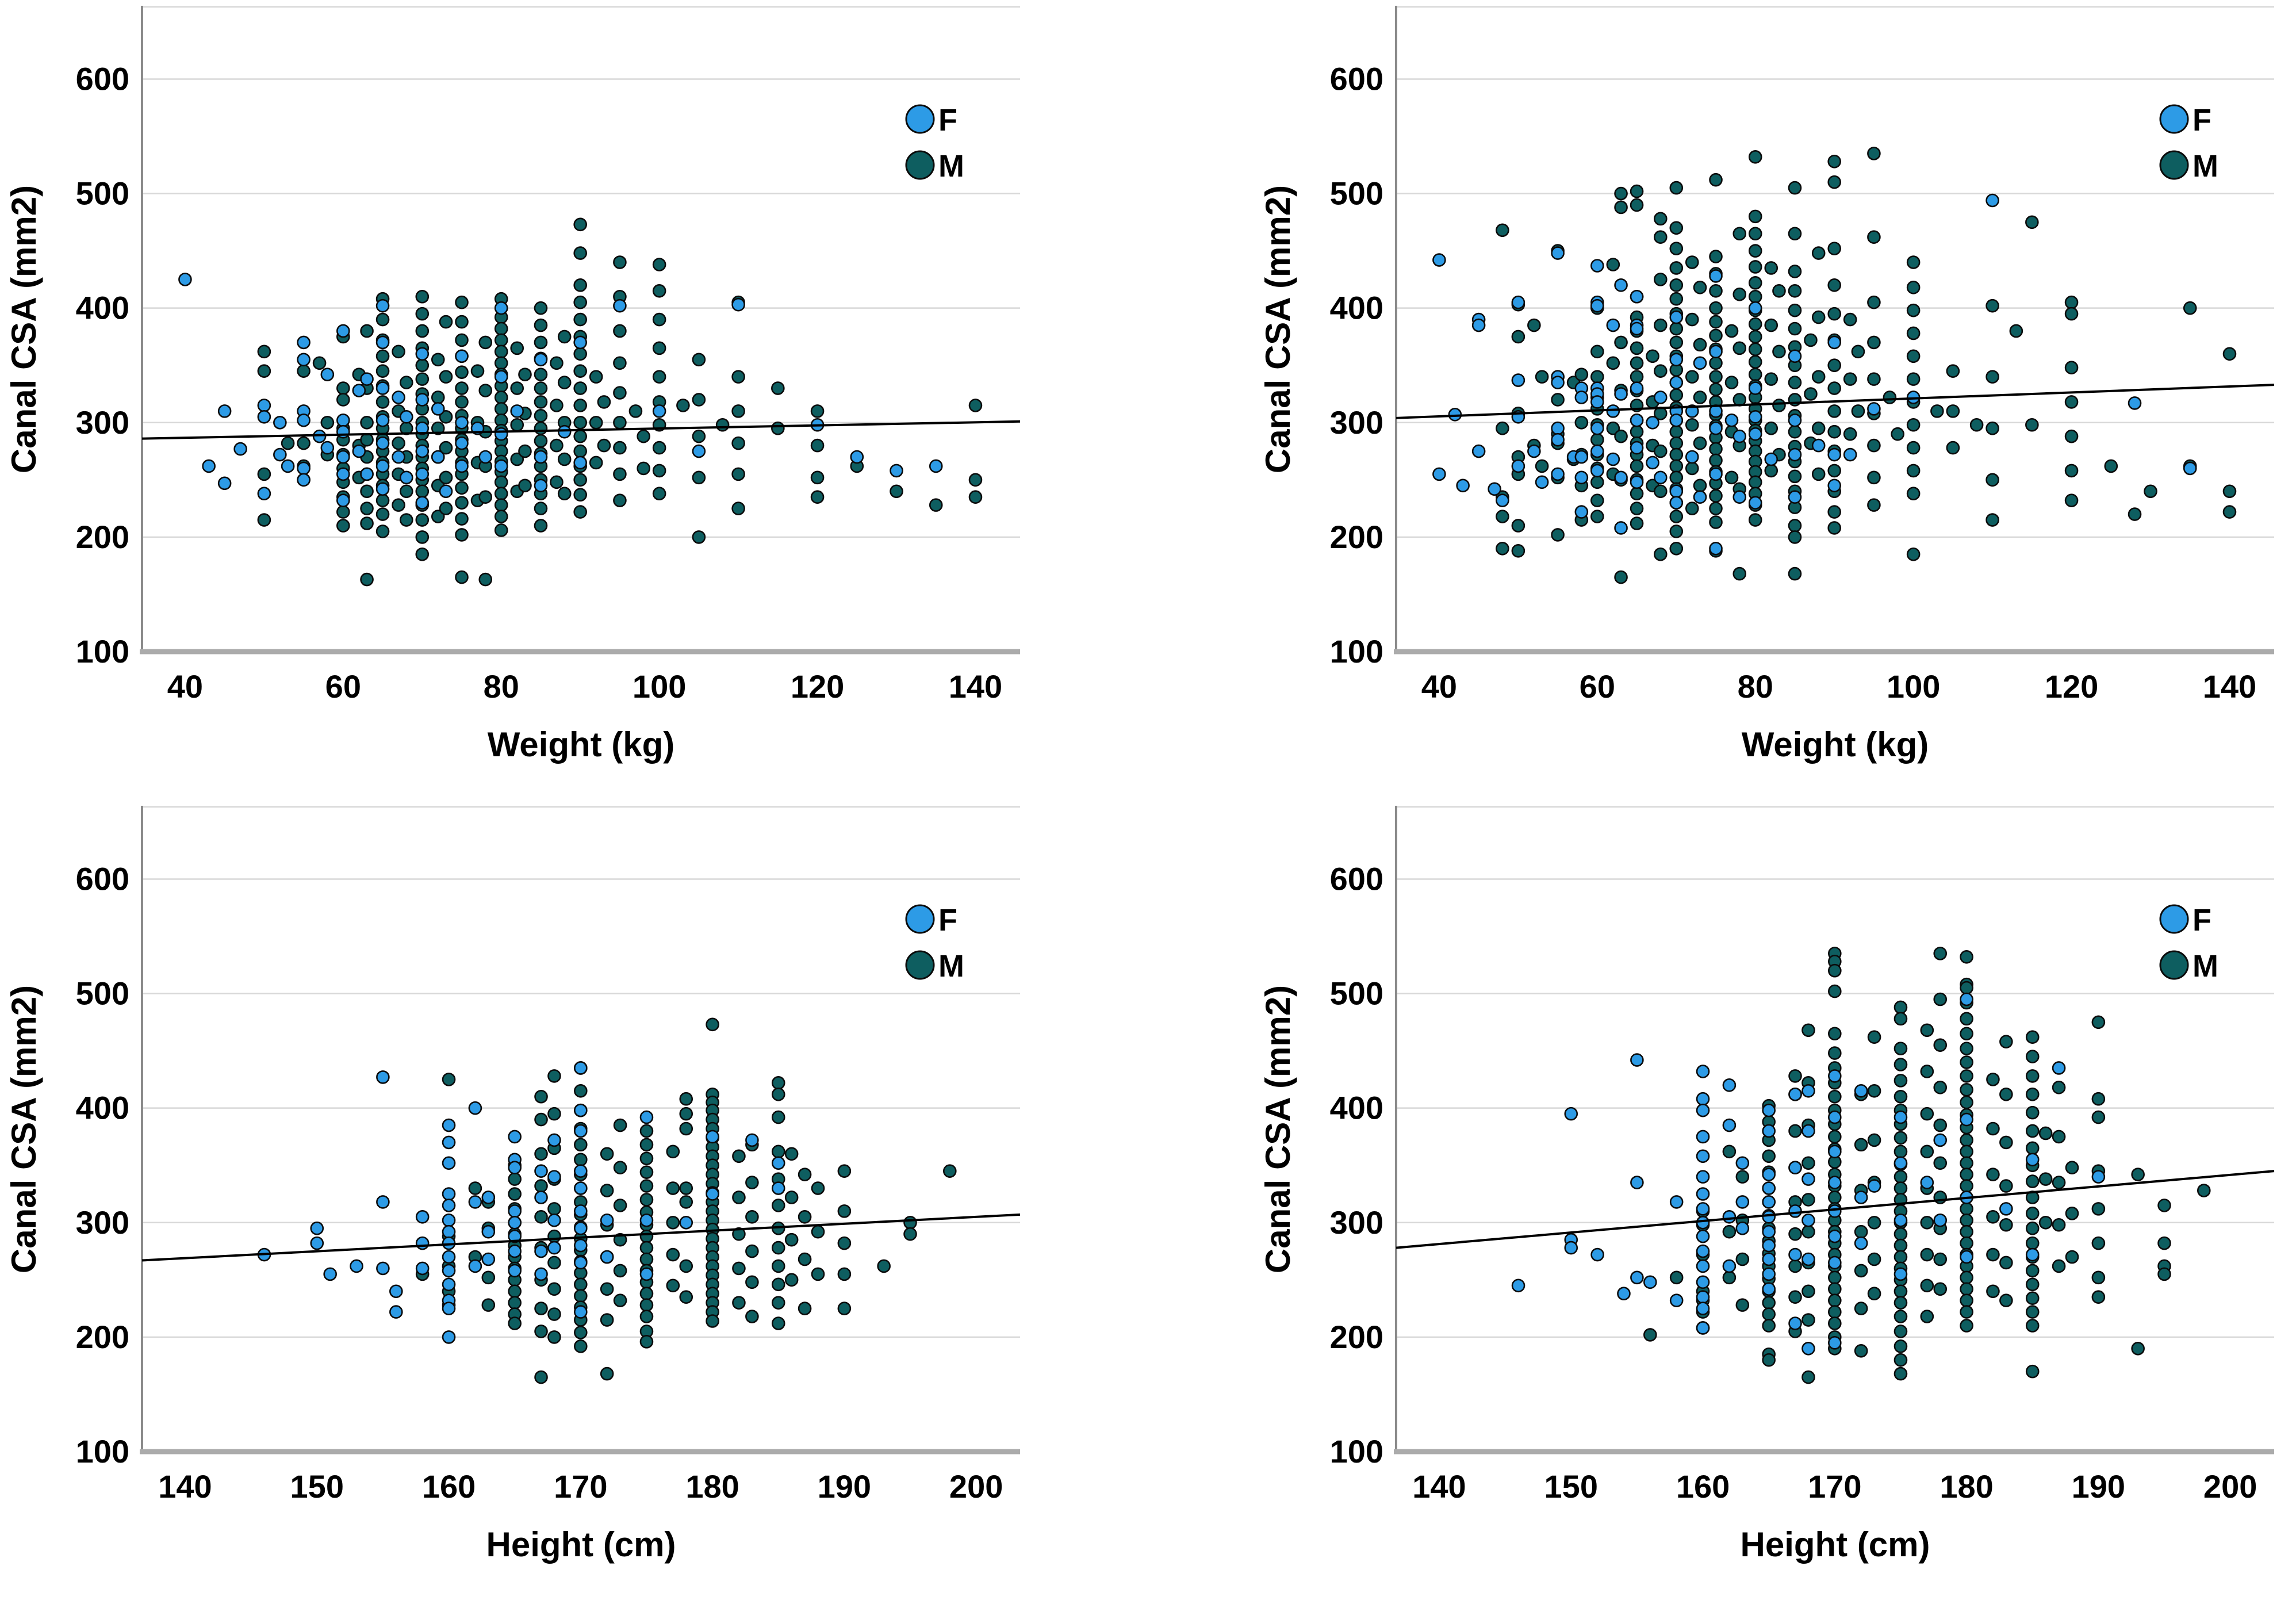  I want to click on legend-f-marker-icon, so click(2174, 119).